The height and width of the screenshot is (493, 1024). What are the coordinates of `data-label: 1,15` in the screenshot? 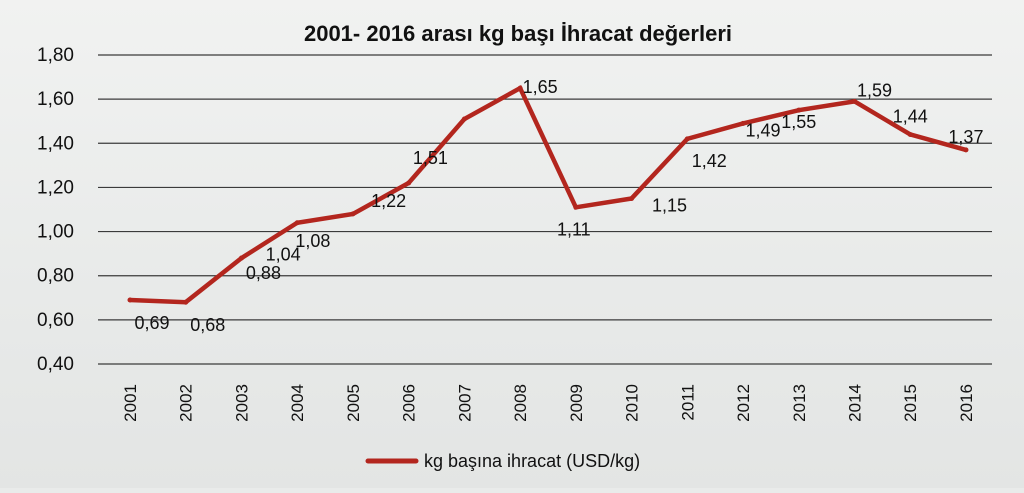 It's located at (669, 205).